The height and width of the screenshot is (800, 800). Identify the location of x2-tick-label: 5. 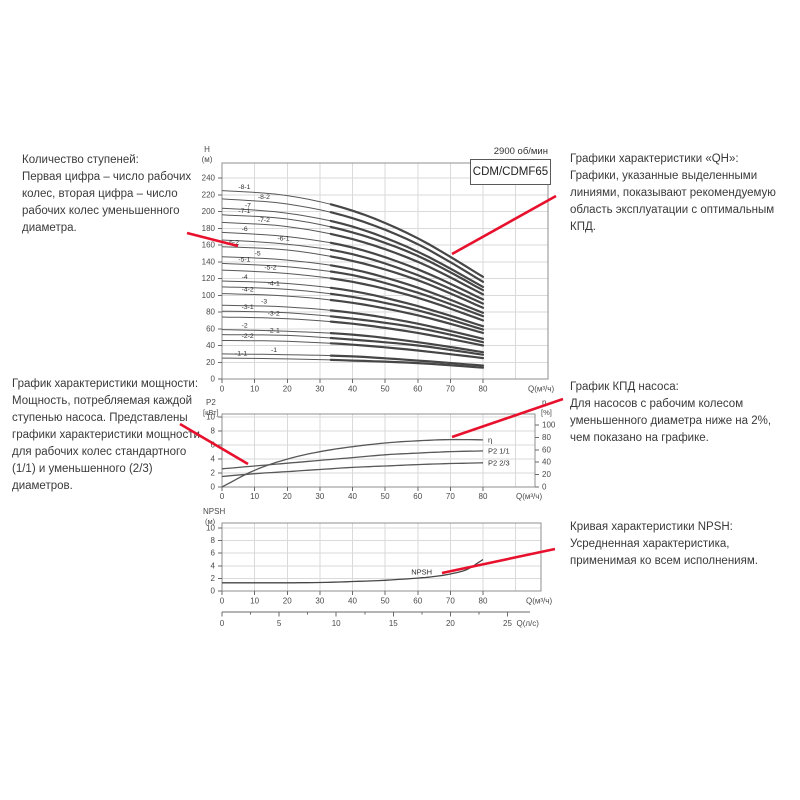
(279, 623).